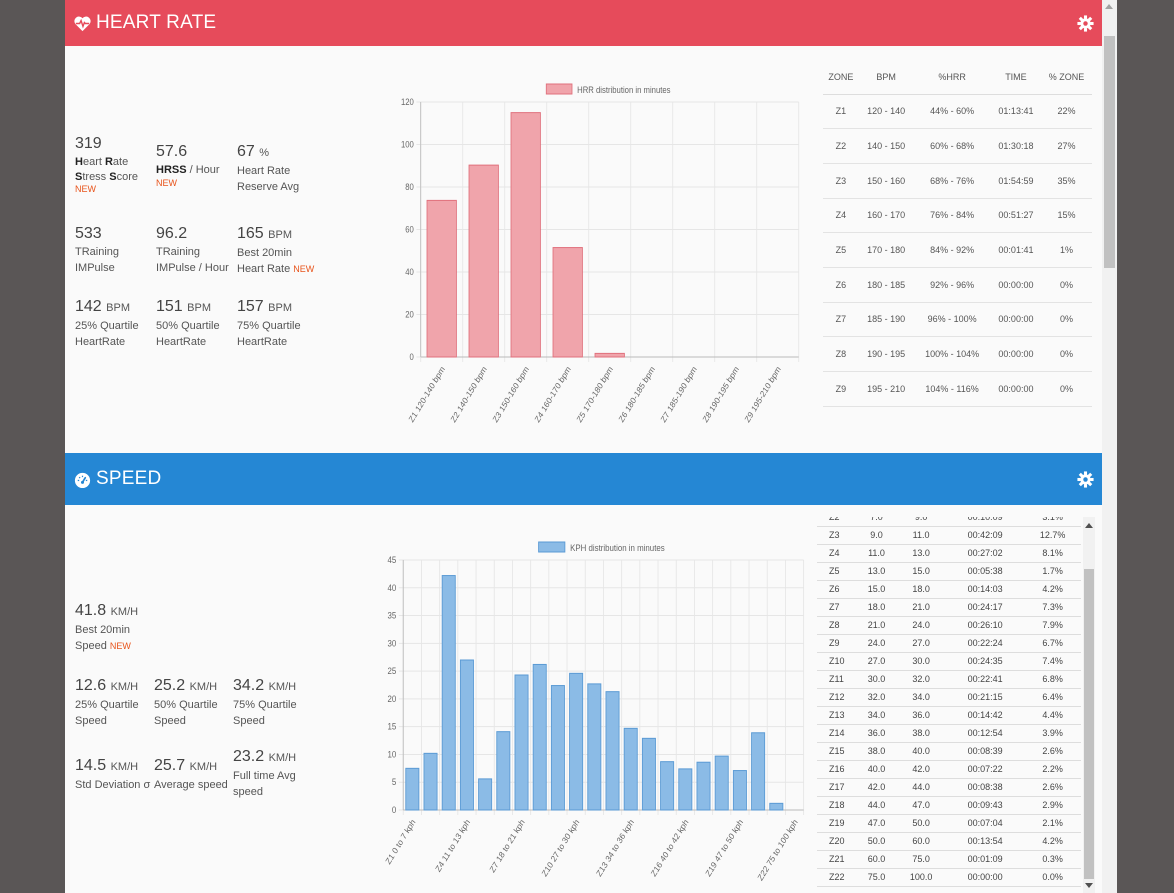 The image size is (1174, 893). I want to click on table-cell: Z4, so click(837, 553).